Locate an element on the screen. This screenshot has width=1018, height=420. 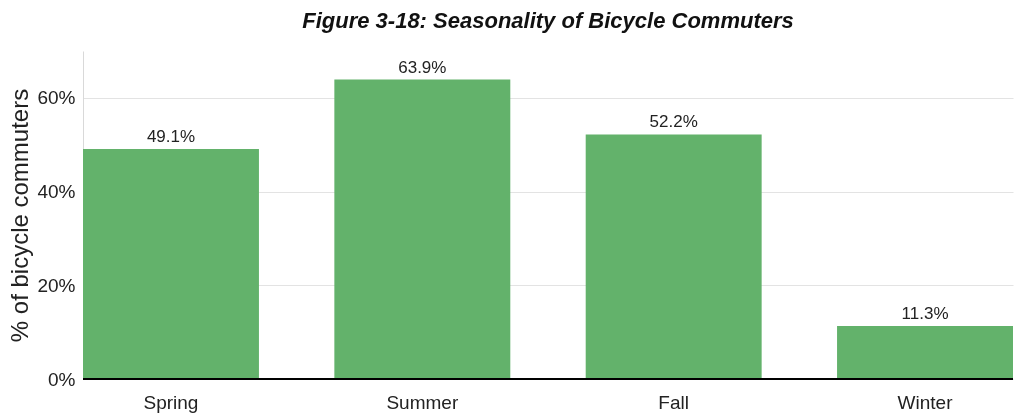
y-tick-label: 20% is located at coordinates (56, 285).